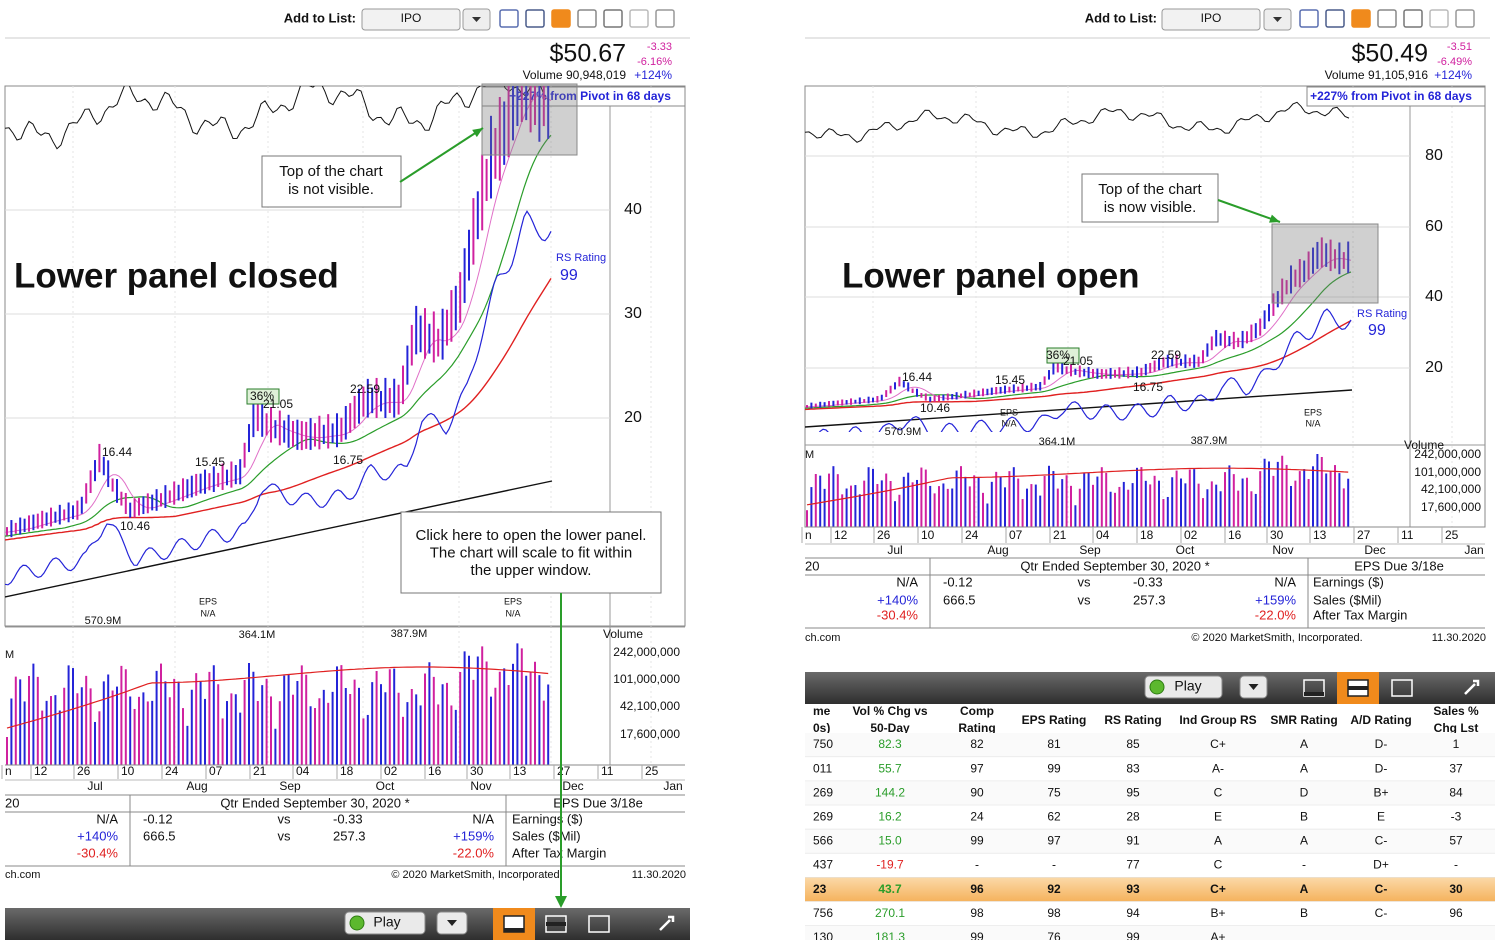 This screenshot has height=946, width=1500. I want to click on day-label: 24, so click(172, 771).